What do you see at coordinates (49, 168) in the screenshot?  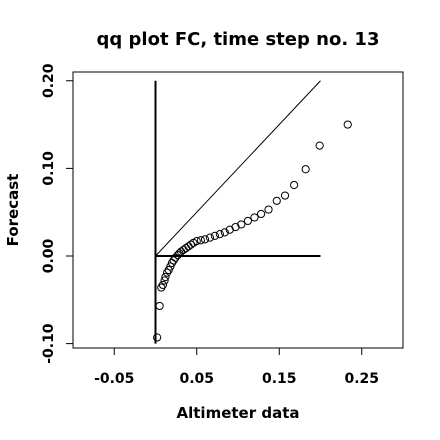 I see `y-tick-label: 0.10` at bounding box center [49, 168].